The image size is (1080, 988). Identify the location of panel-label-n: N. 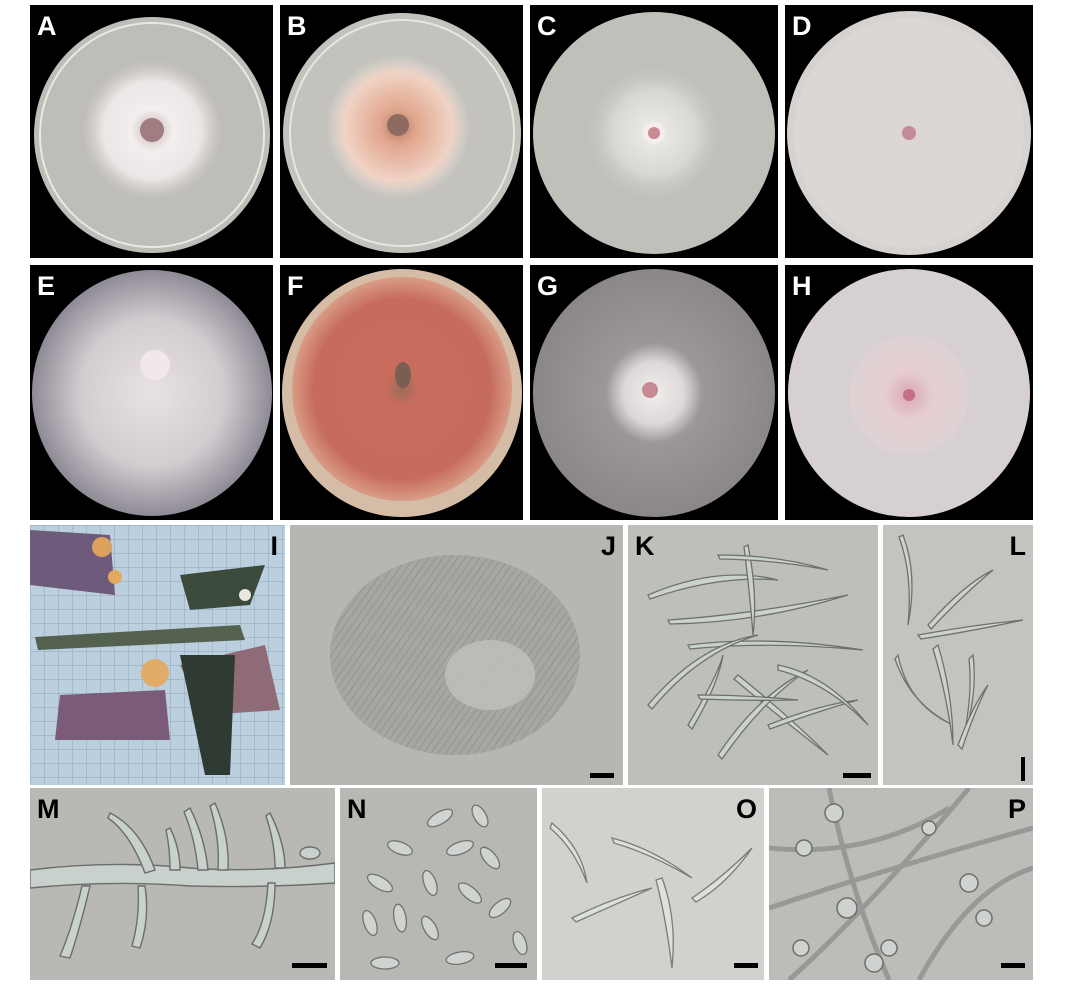
(357, 809).